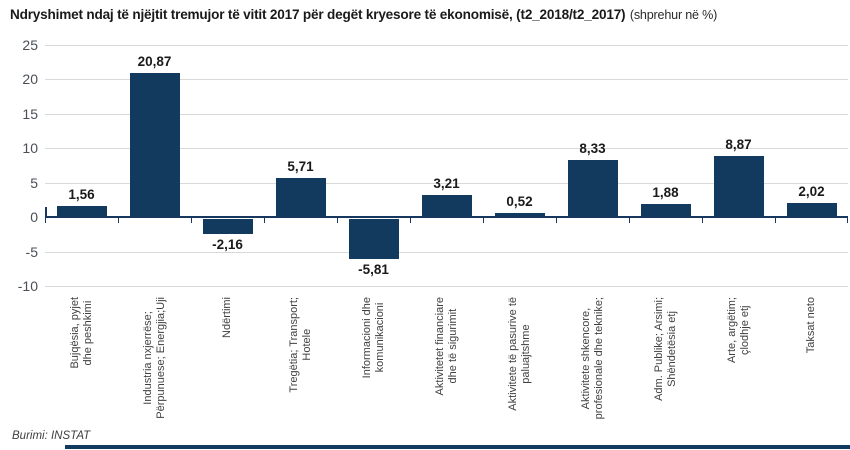  Describe the element at coordinates (738, 330) in the screenshot. I see `category-label: Arte, argëtim; çlodhje etj` at that location.